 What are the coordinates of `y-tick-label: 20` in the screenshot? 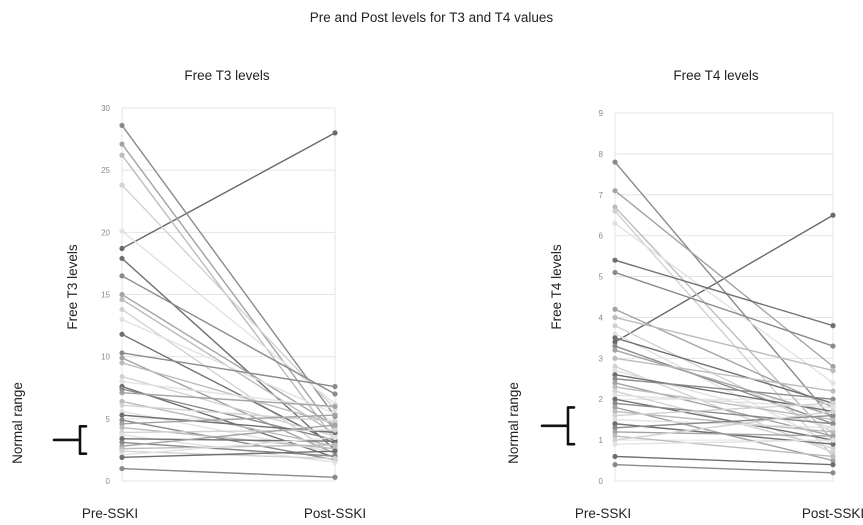 It's located at (105, 232).